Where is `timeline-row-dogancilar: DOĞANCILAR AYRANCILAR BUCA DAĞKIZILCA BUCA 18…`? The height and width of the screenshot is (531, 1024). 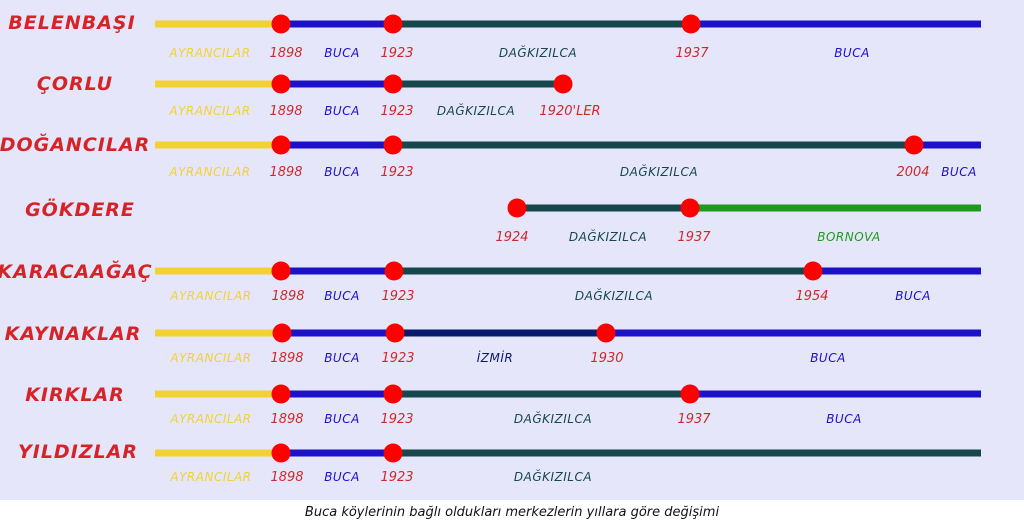
timeline-row-dogancilar: DOĞANCILAR AYRANCILAR BUCA DAĞKIZILCA BUCA 18… is located at coordinates (490, 156).